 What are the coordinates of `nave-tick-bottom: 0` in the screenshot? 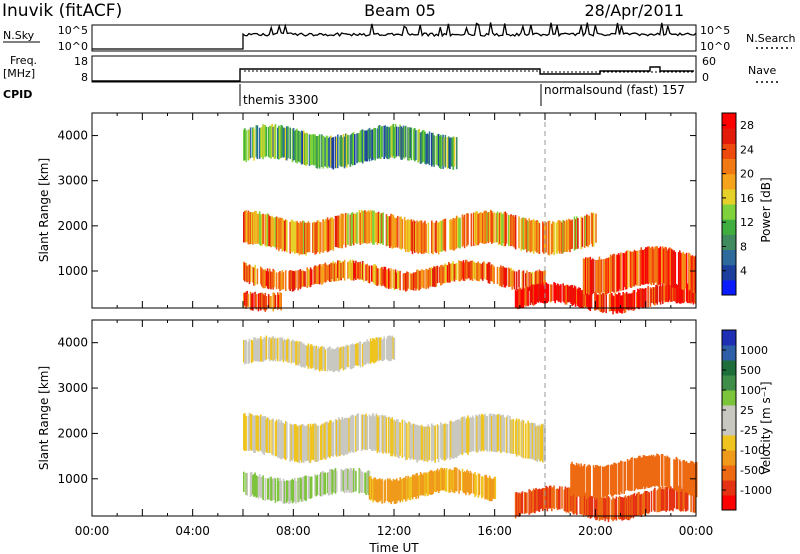 It's located at (705, 77).